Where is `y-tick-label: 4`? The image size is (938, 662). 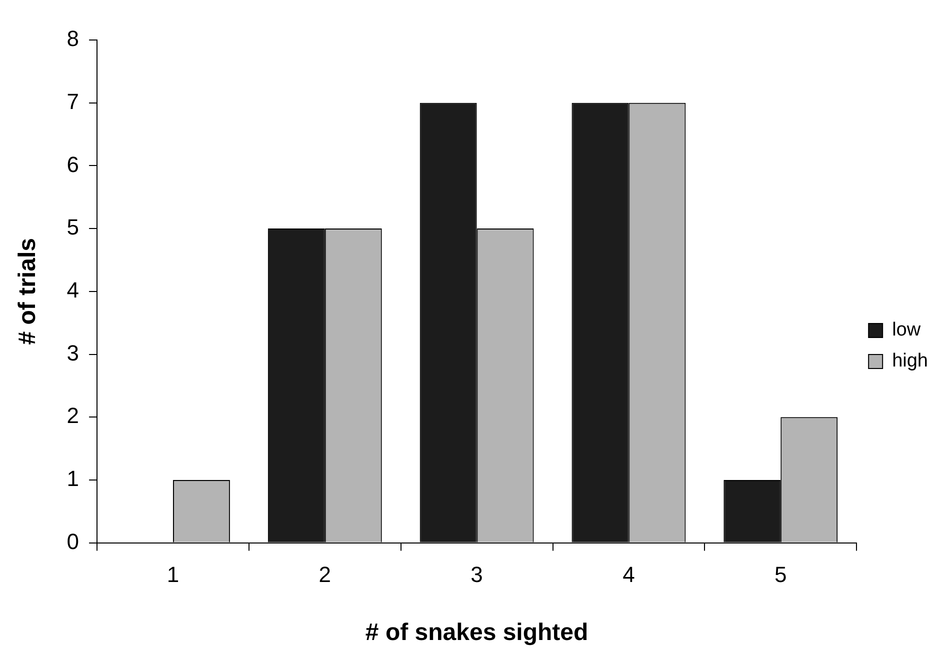 y-tick-label: 4 is located at coordinates (73, 289).